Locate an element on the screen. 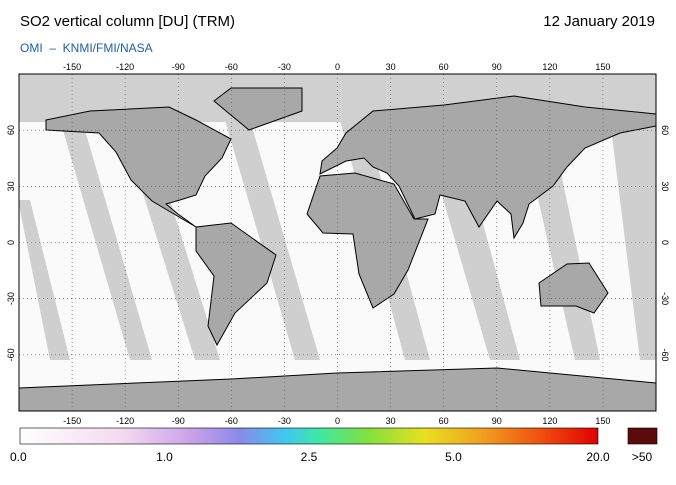  lat-label-left: -60 is located at coordinates (11, 354).